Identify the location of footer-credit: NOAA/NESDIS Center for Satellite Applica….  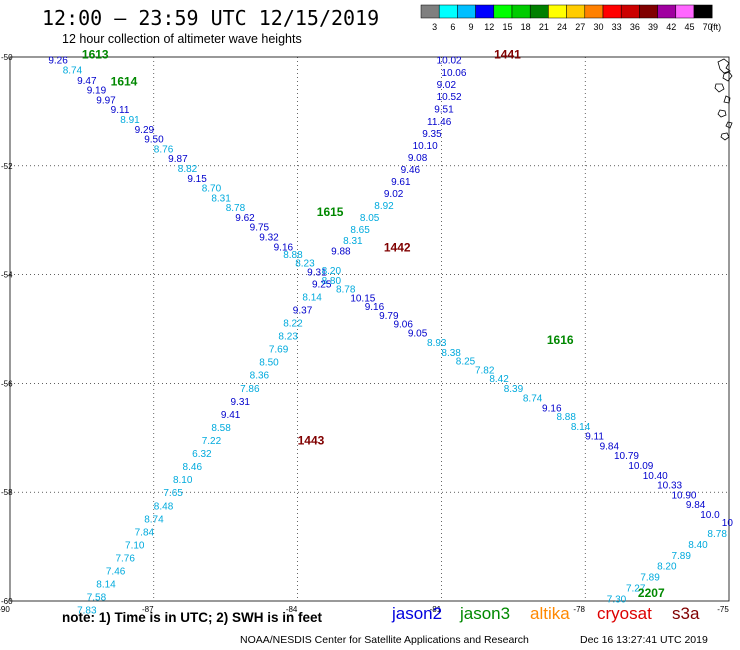
(384, 640).